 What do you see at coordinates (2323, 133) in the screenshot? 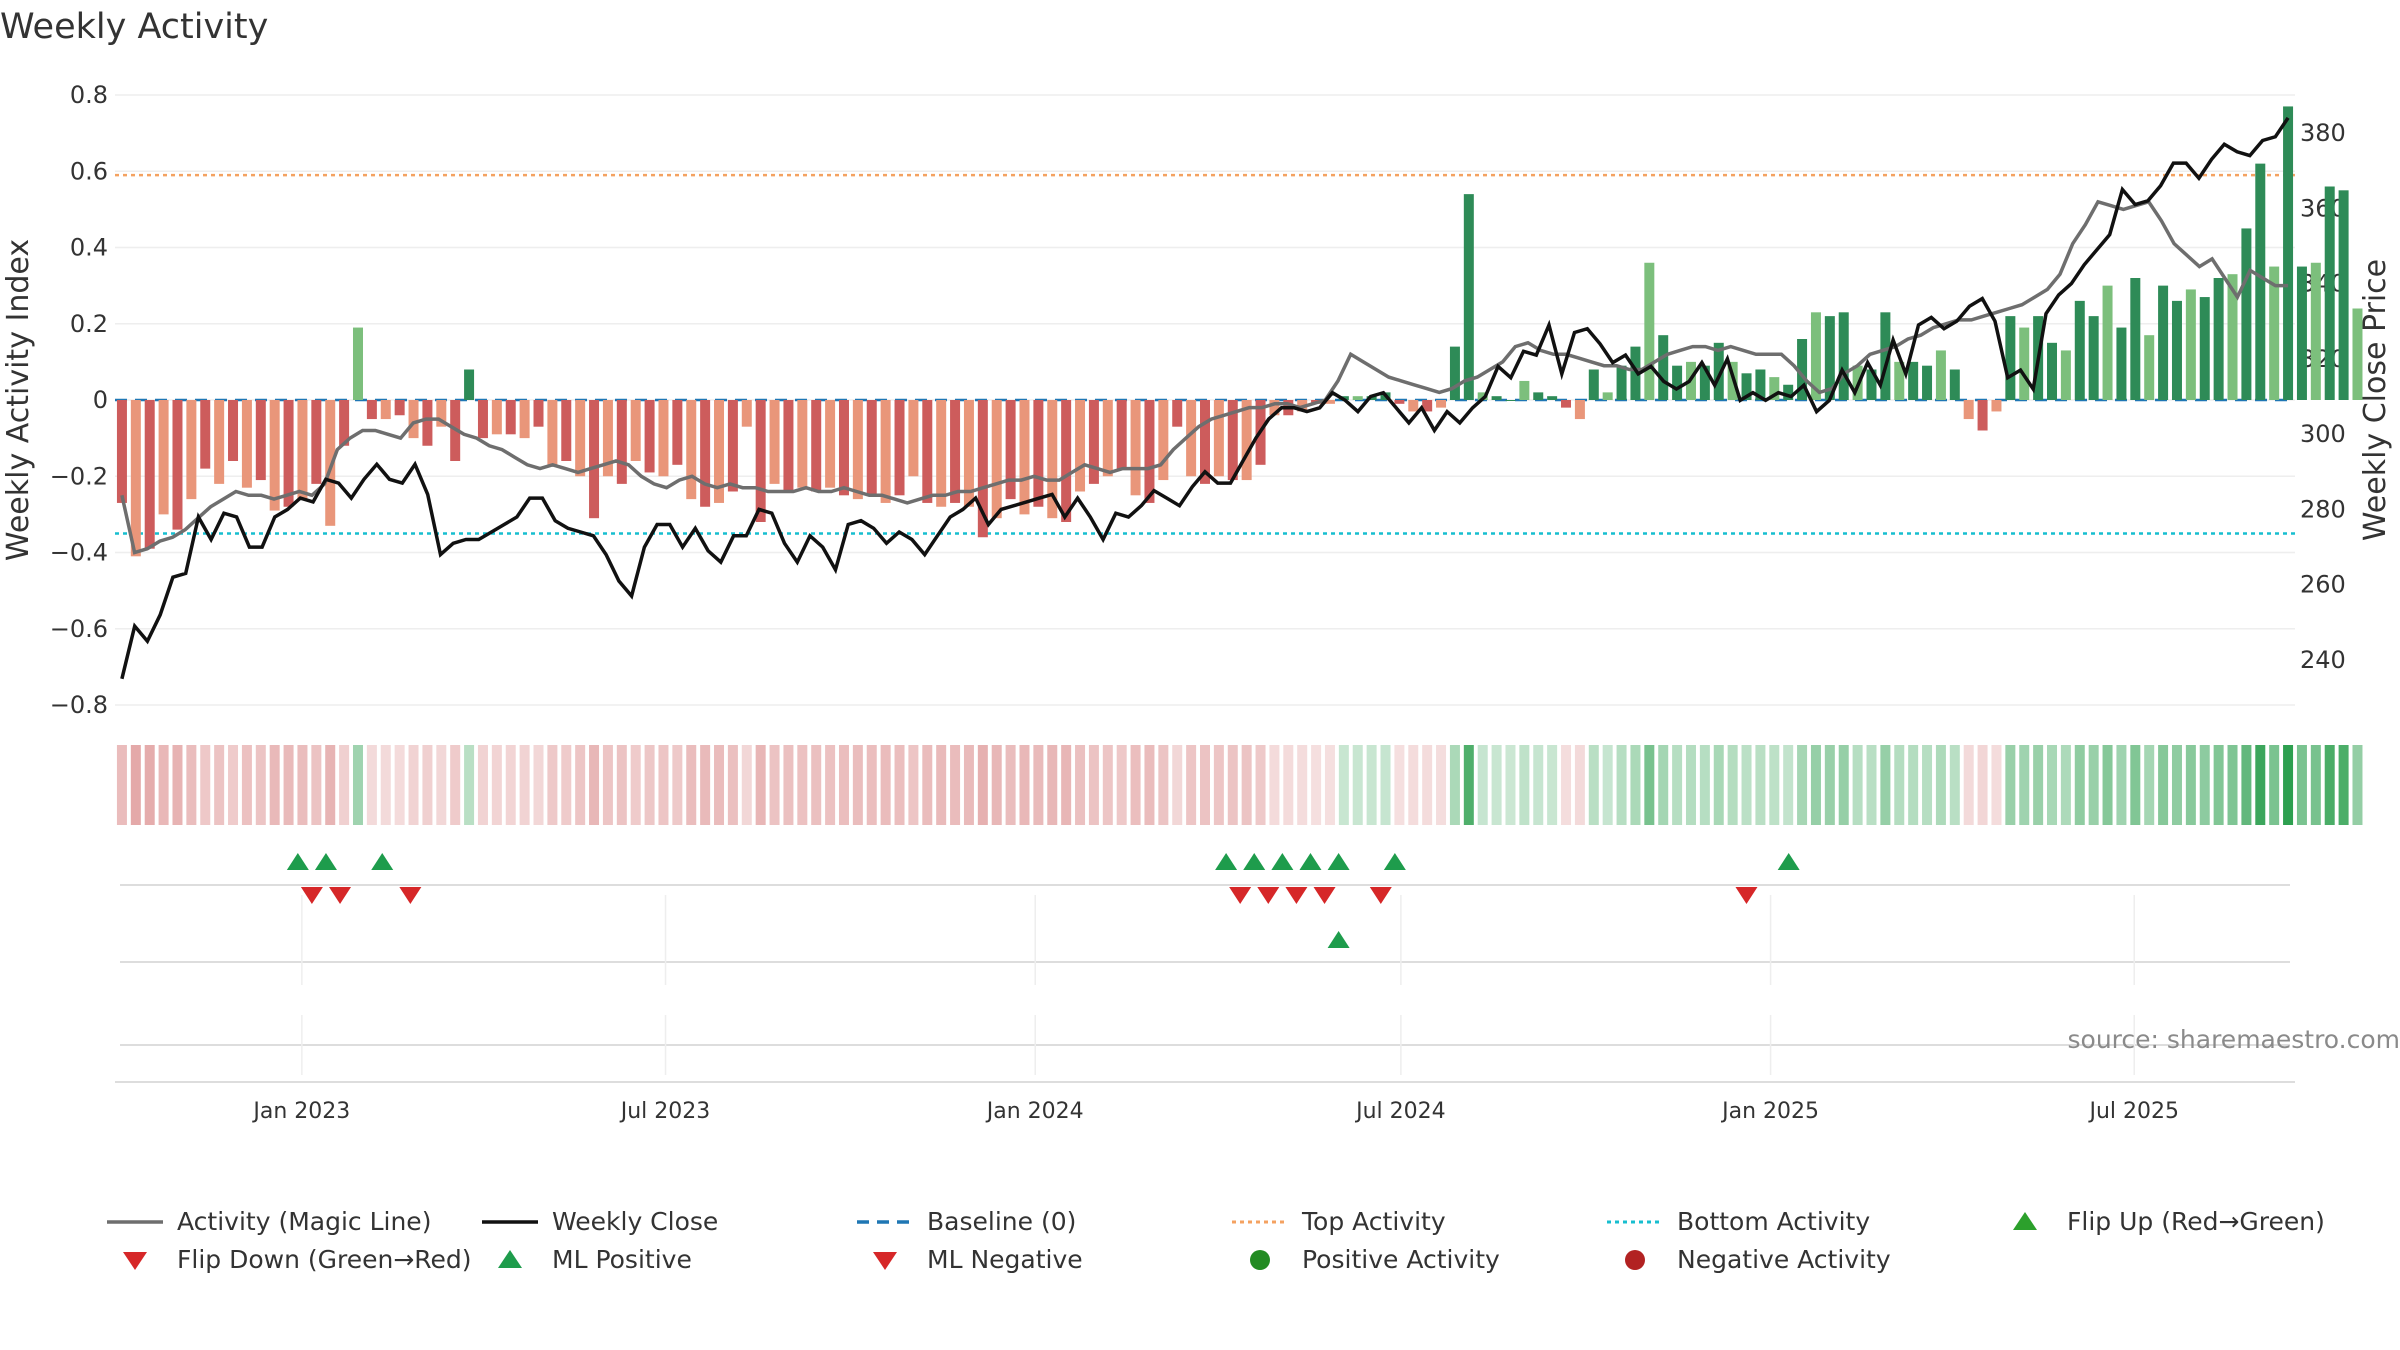
I see `y2-tick-label: 380` at bounding box center [2323, 133].